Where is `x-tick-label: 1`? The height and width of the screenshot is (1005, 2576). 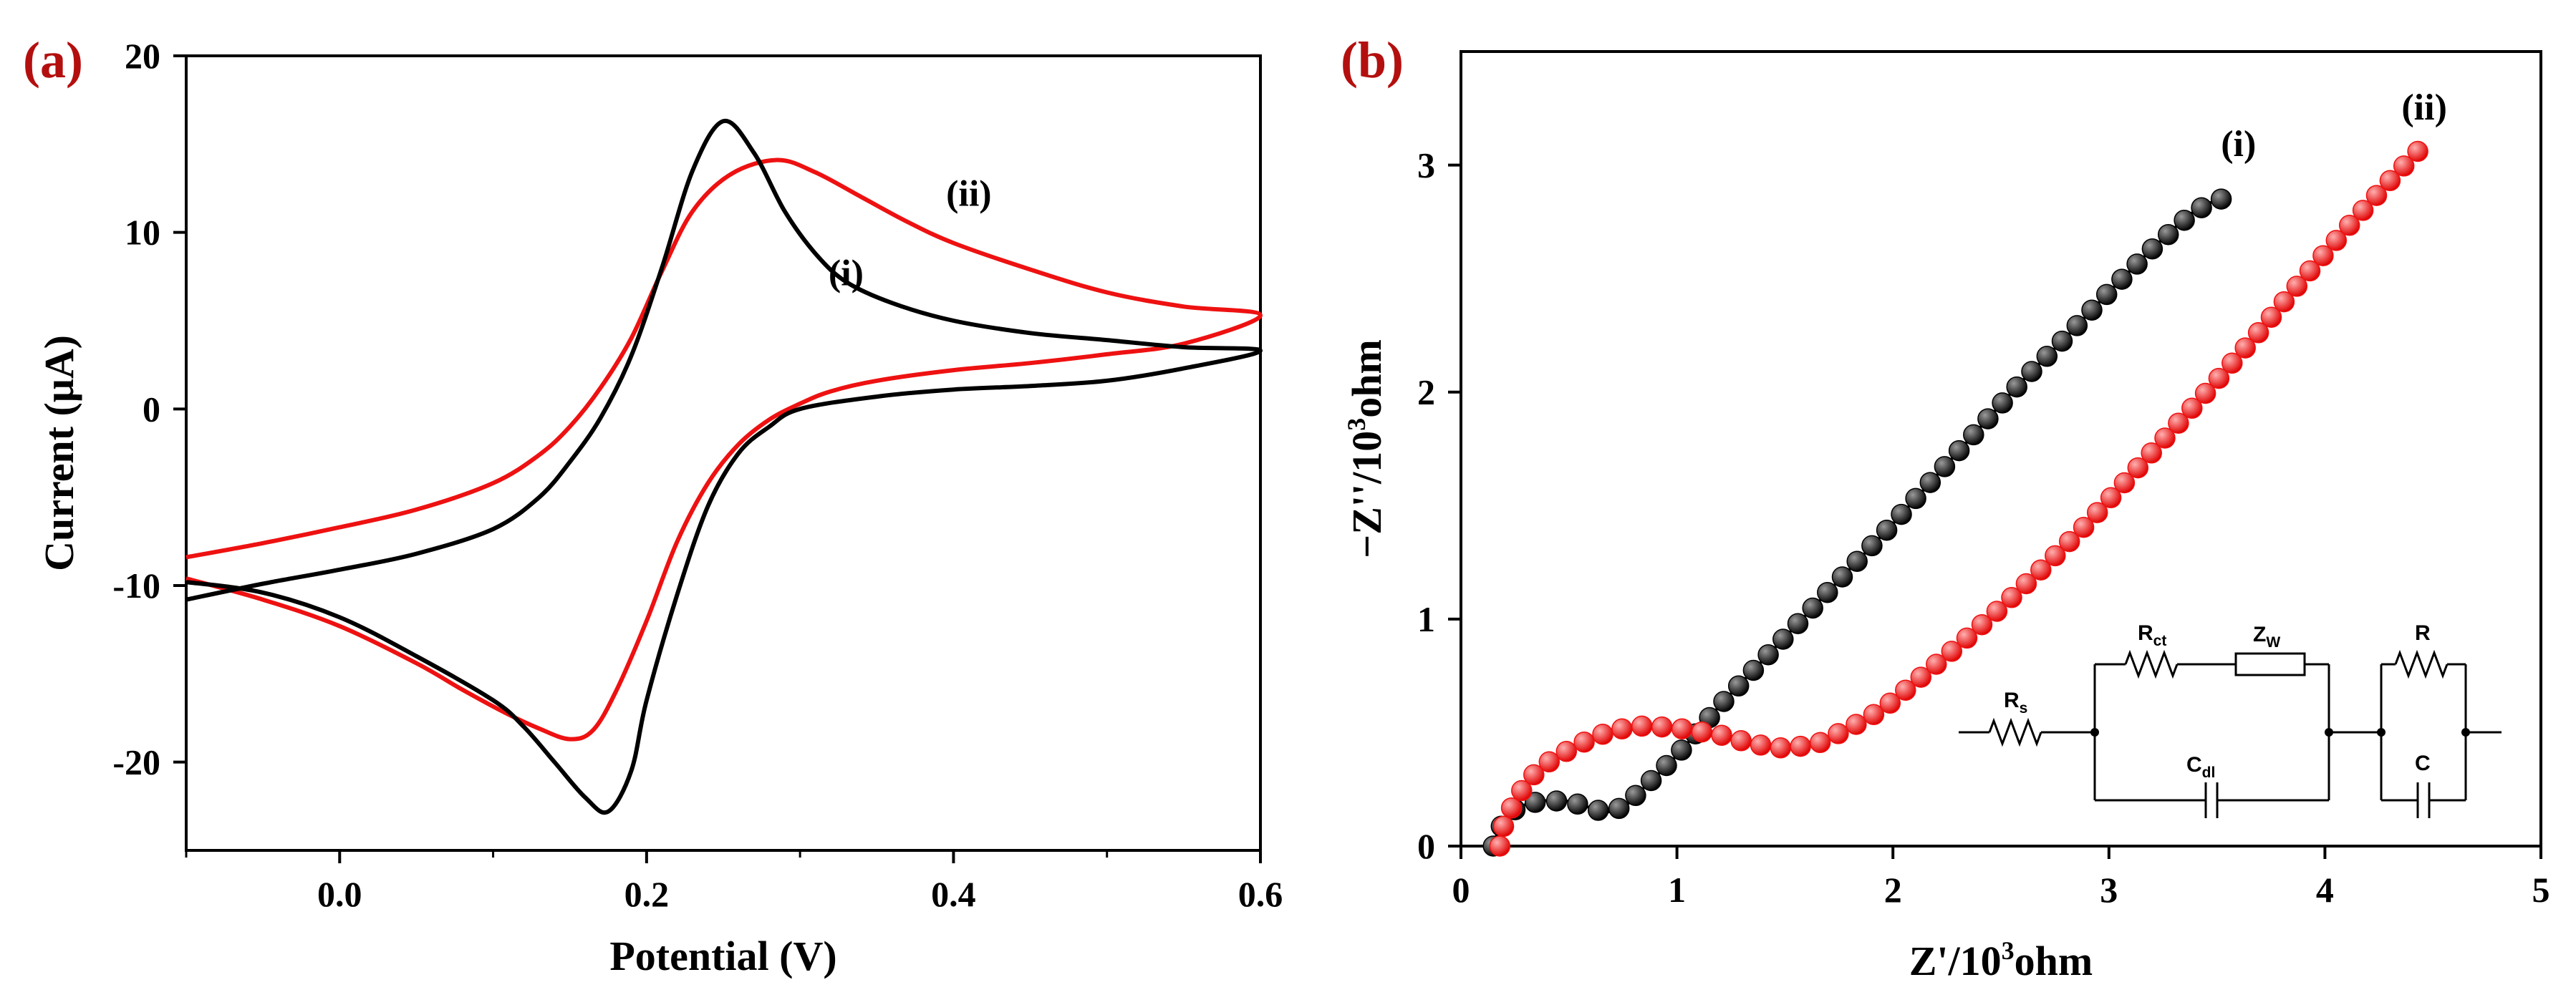 x-tick-label: 1 is located at coordinates (1677, 890).